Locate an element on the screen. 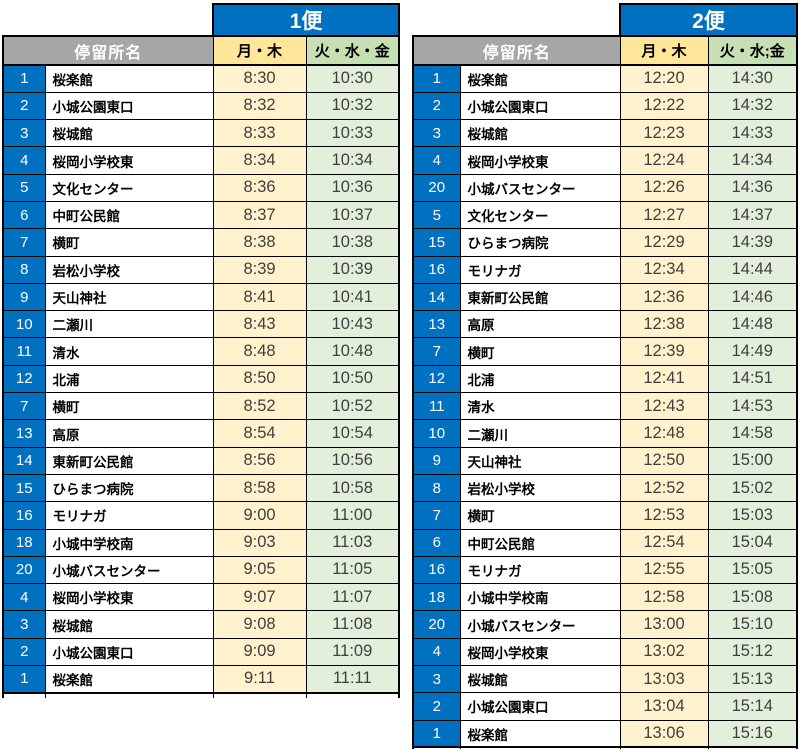 This screenshot has height=749, width=802. table-row: 7 横町 12:39 14:49 is located at coordinates (605, 351).